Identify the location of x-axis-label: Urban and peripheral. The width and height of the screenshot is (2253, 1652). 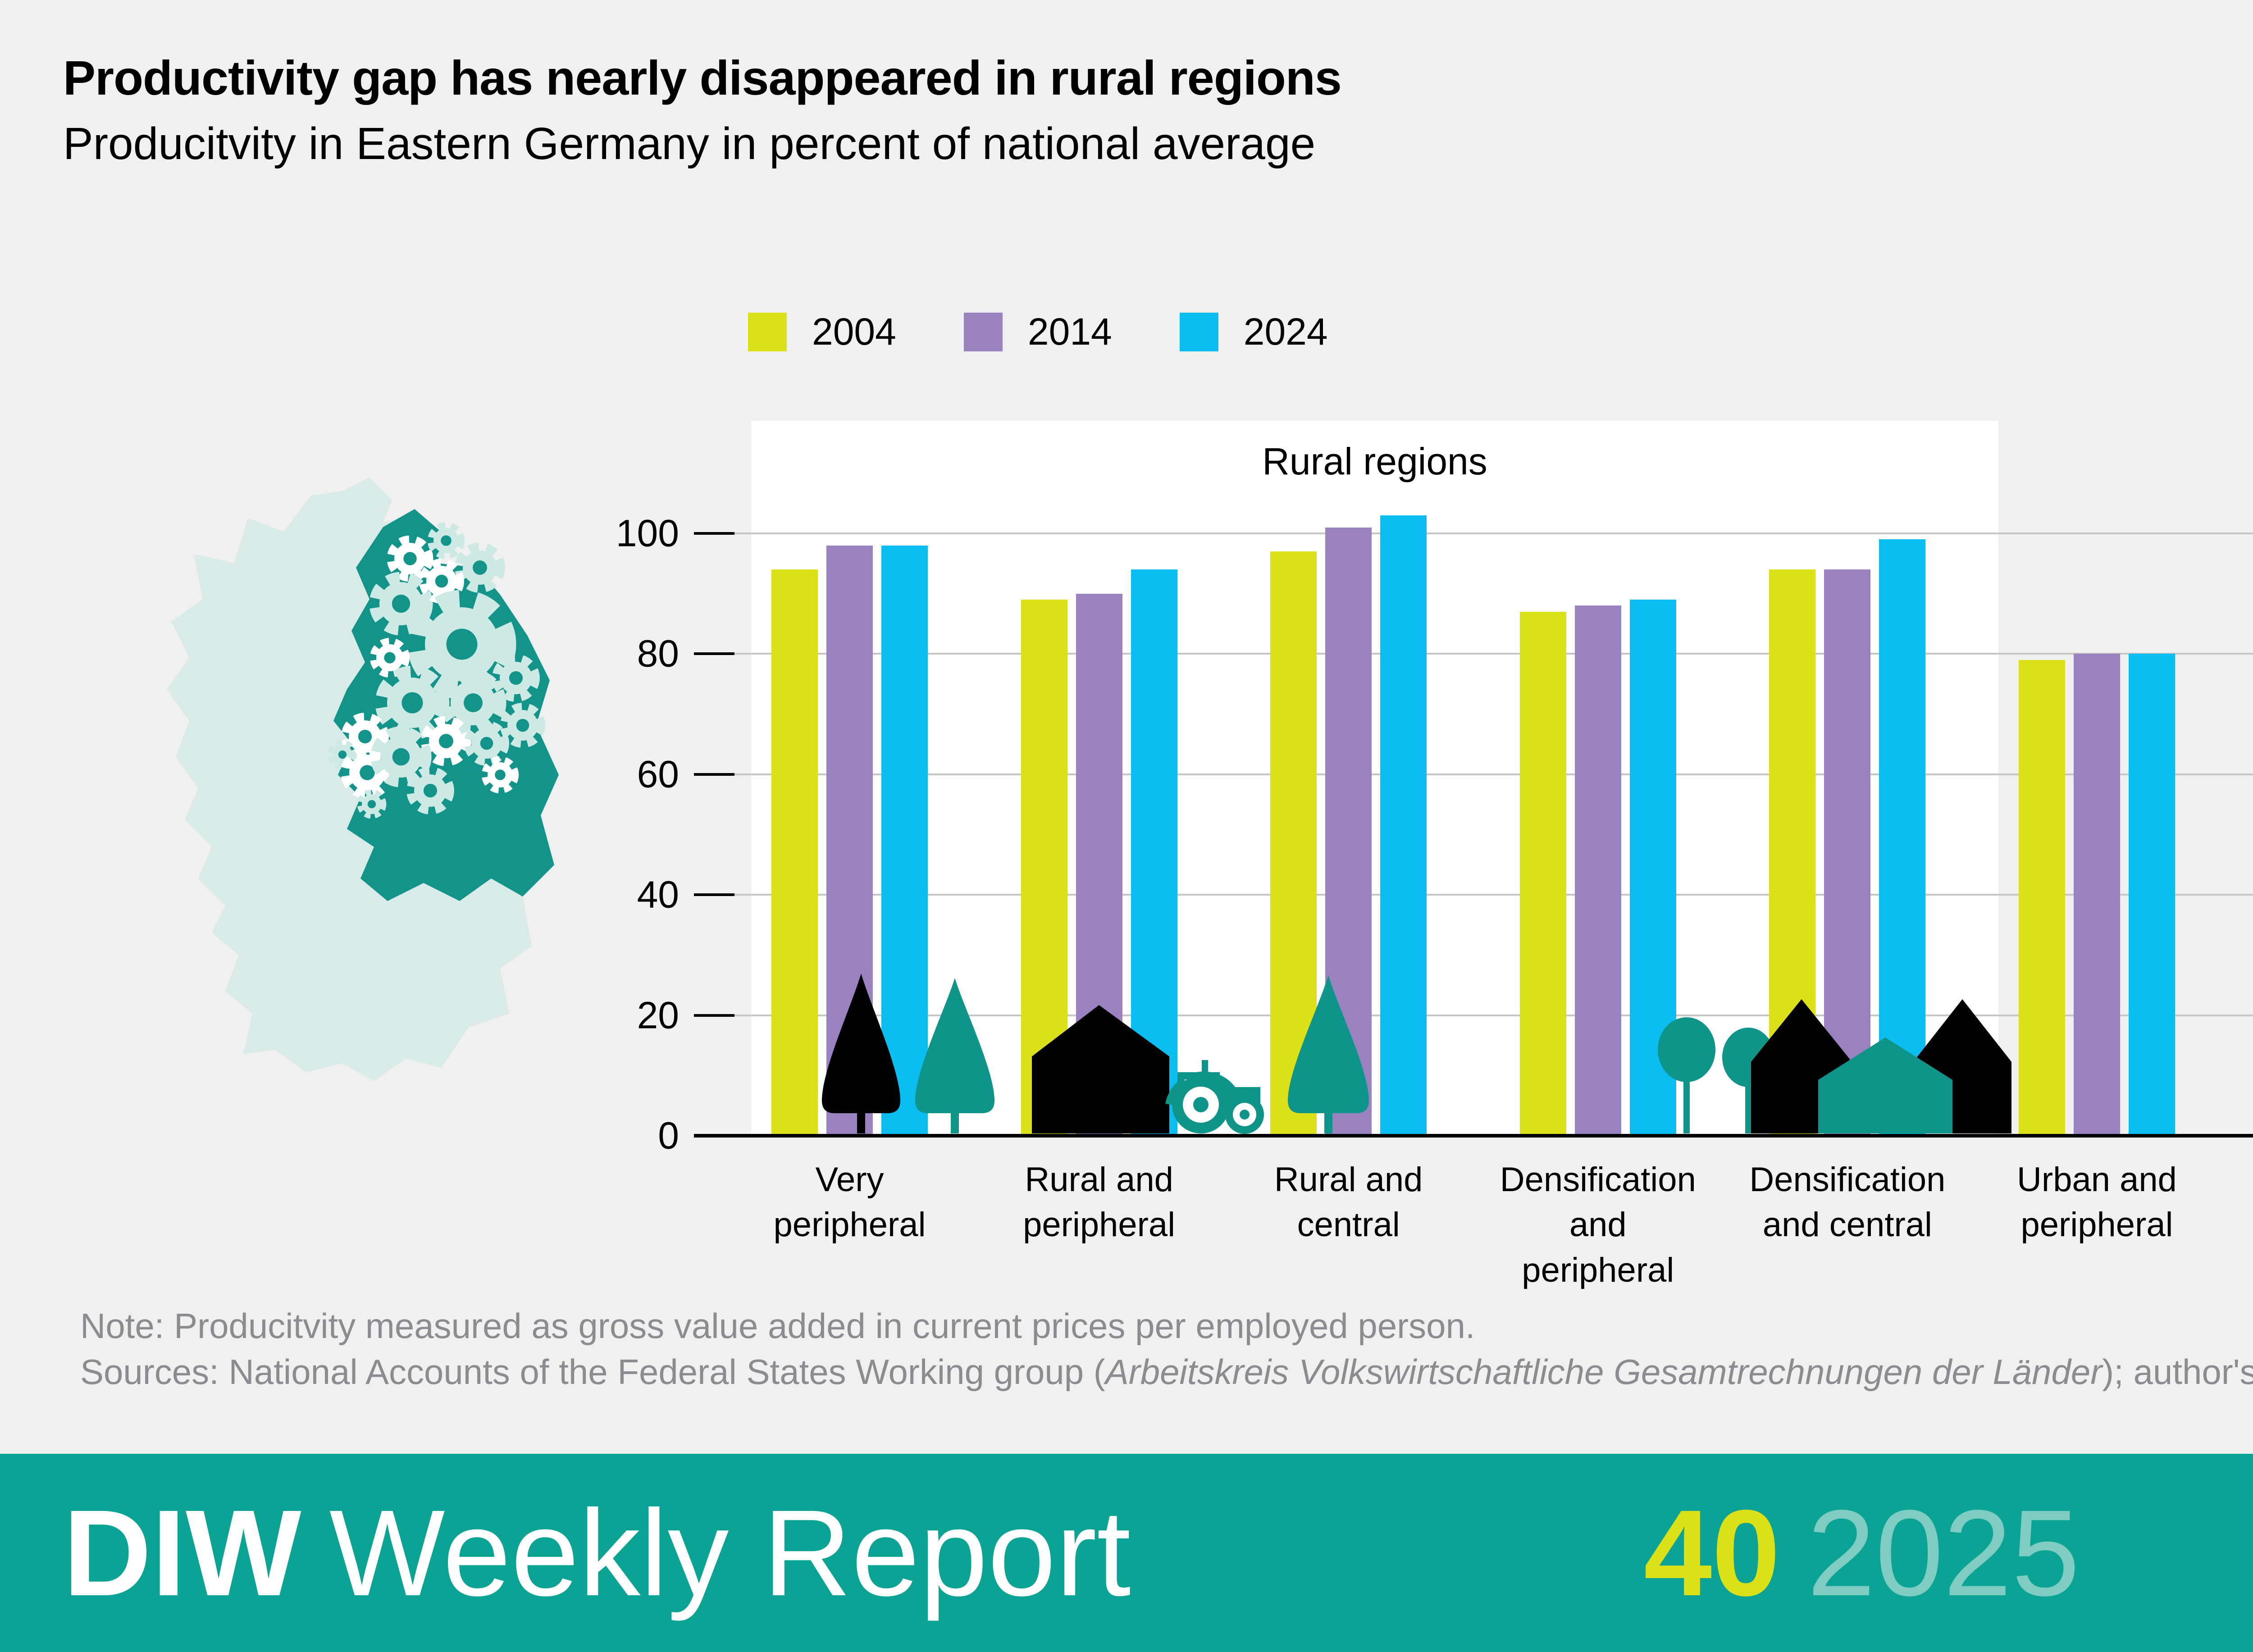
(2097, 1202).